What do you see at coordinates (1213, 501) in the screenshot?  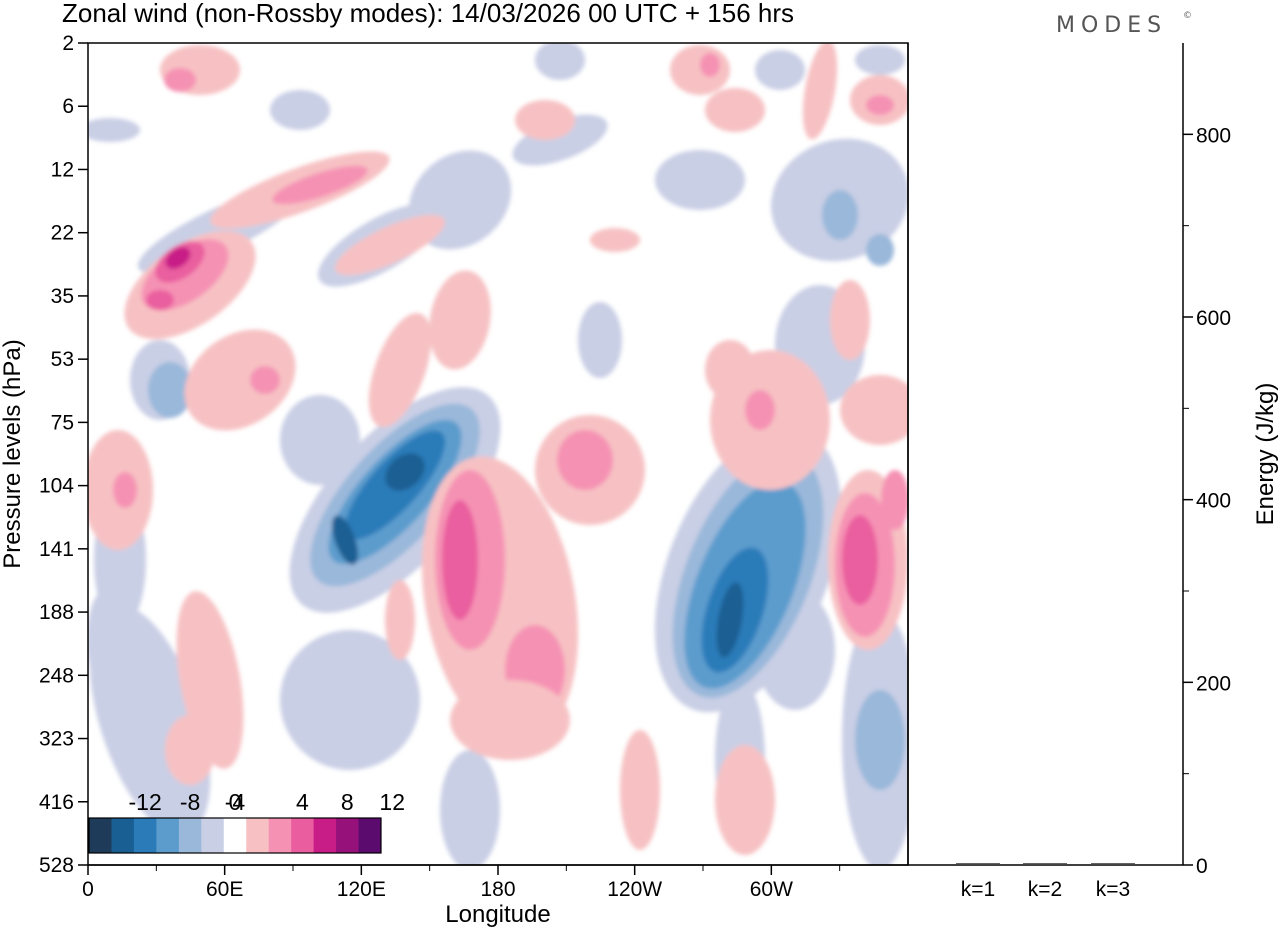 I see `energy-tick-label: 400` at bounding box center [1213, 501].